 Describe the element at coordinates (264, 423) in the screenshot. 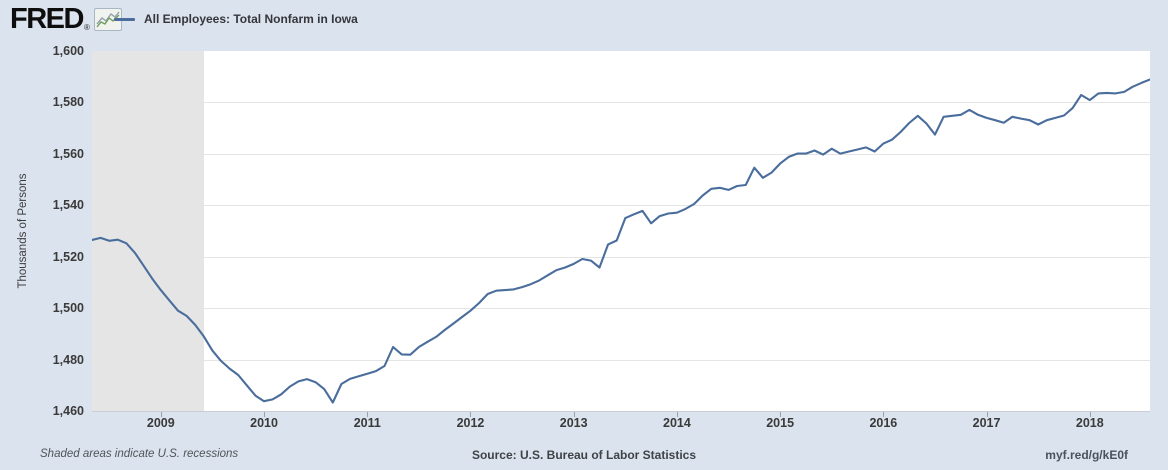

I see `x-tick-label: 2010` at that location.